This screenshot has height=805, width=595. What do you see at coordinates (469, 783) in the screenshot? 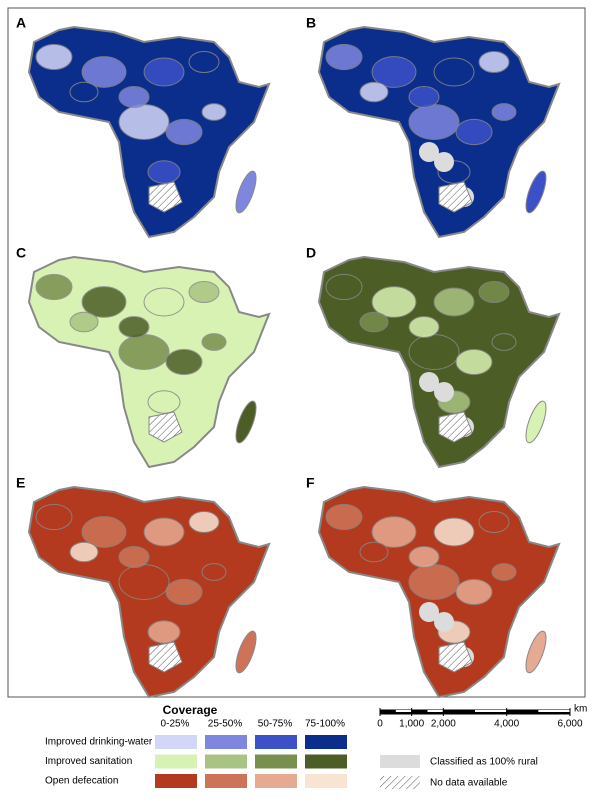
I see `nodata-label: No data available` at bounding box center [469, 783].